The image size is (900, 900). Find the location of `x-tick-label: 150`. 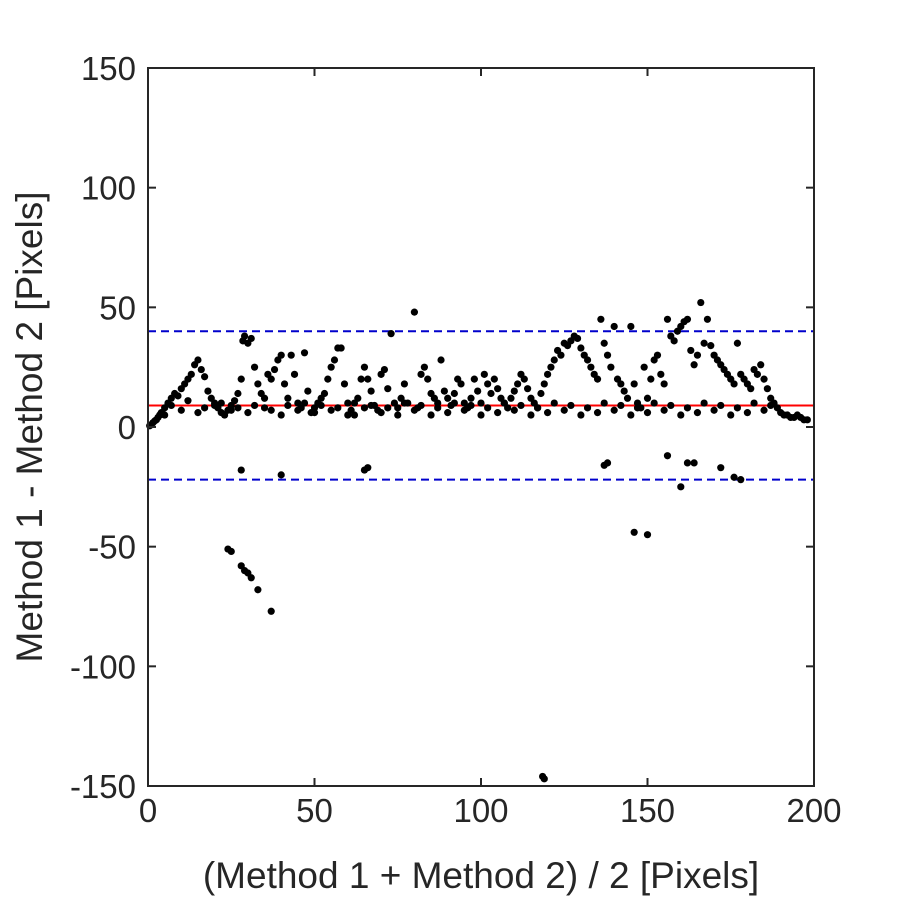

x-tick-label: 150 is located at coordinates (647, 810).